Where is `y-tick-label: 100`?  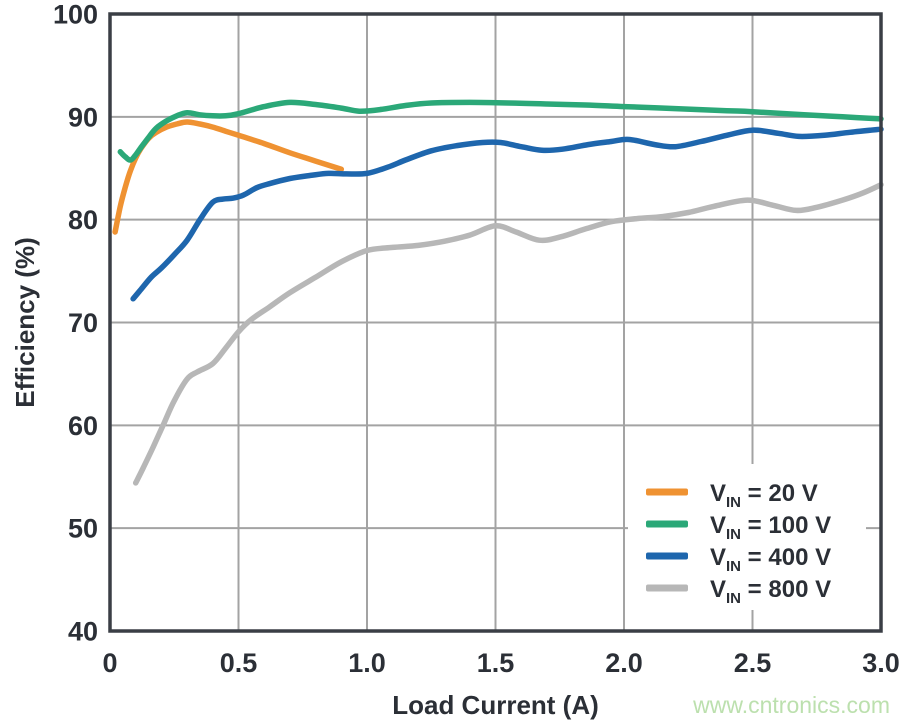
y-tick-label: 100 is located at coordinates (75, 15).